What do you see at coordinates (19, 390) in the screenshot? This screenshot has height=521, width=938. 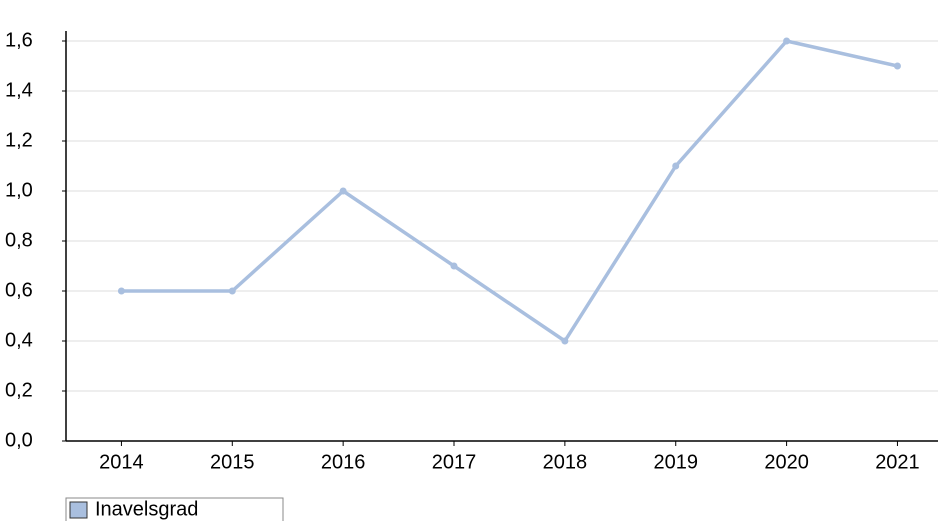 I see `y-tick-label: 0,2` at bounding box center [19, 390].